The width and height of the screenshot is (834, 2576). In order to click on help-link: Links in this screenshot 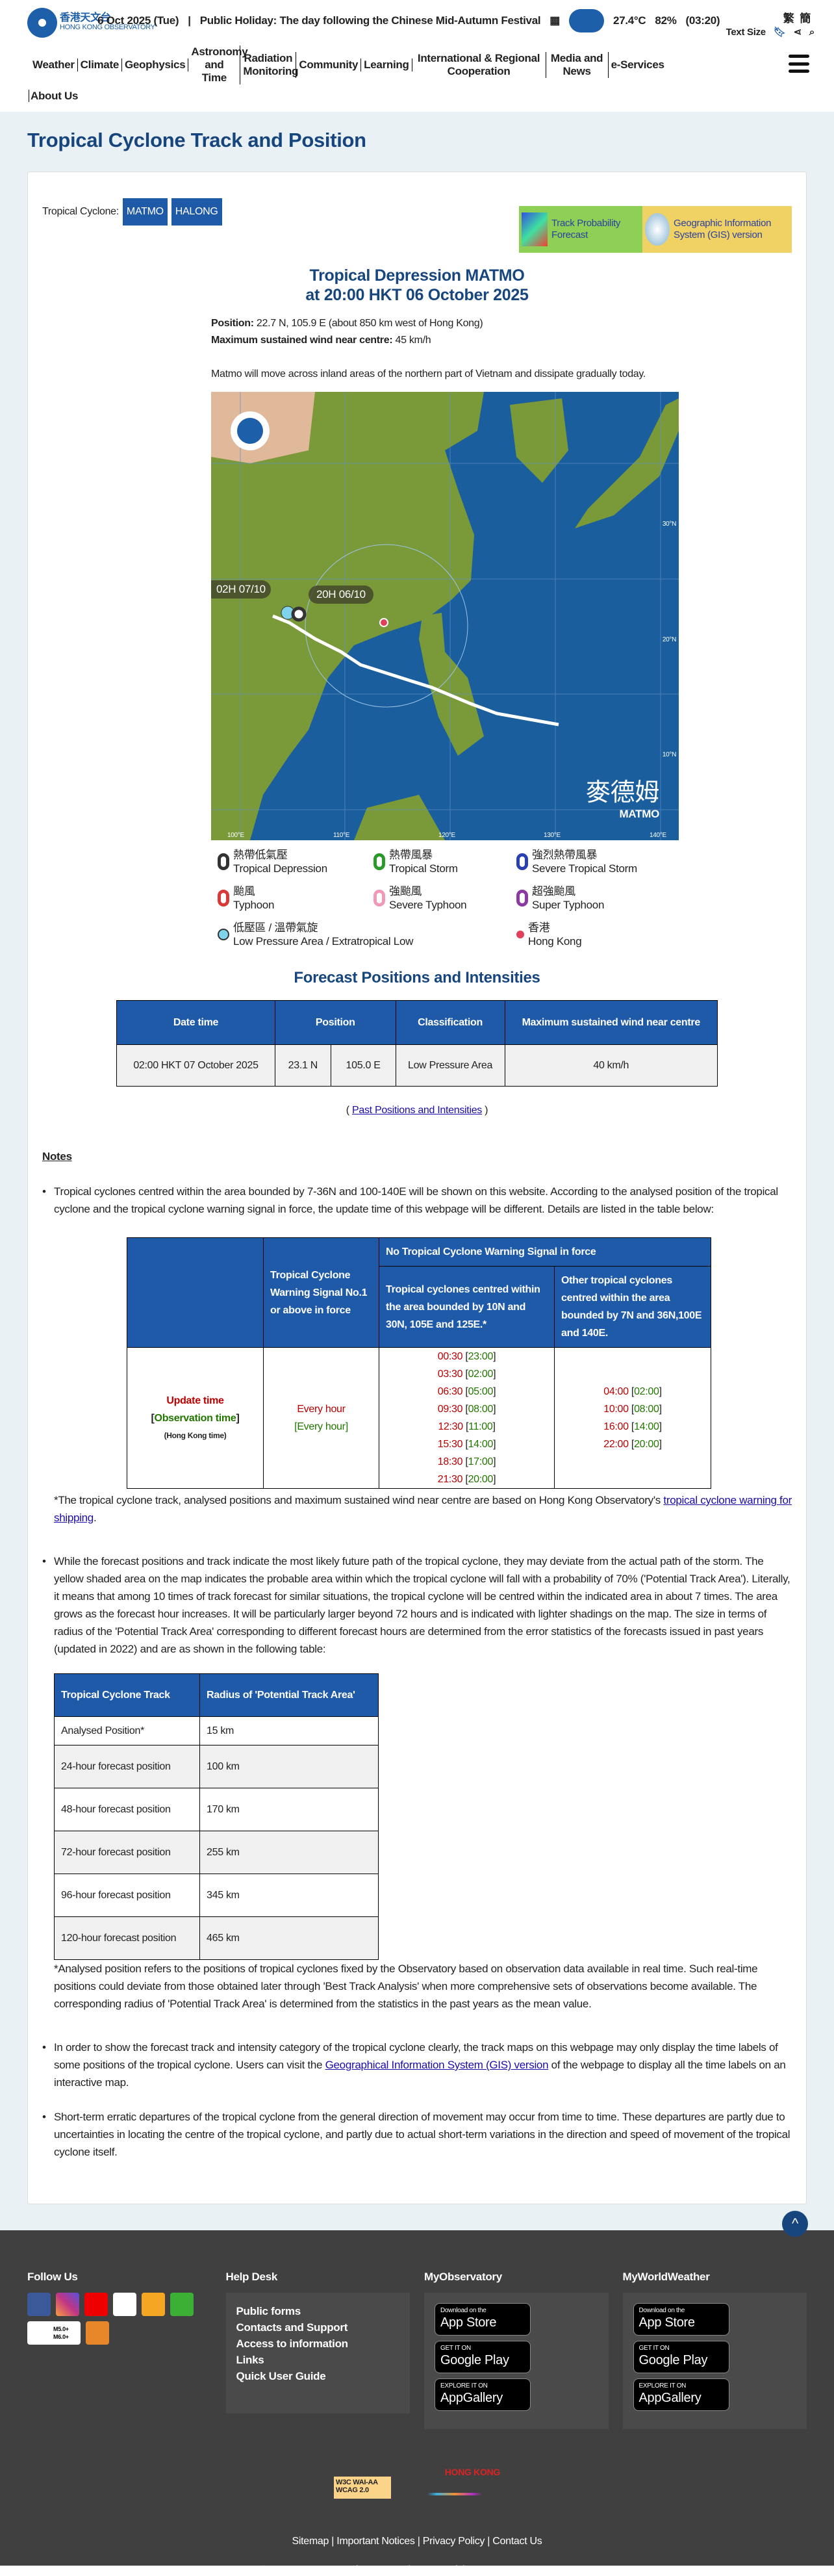, I will do `click(250, 2360)`.